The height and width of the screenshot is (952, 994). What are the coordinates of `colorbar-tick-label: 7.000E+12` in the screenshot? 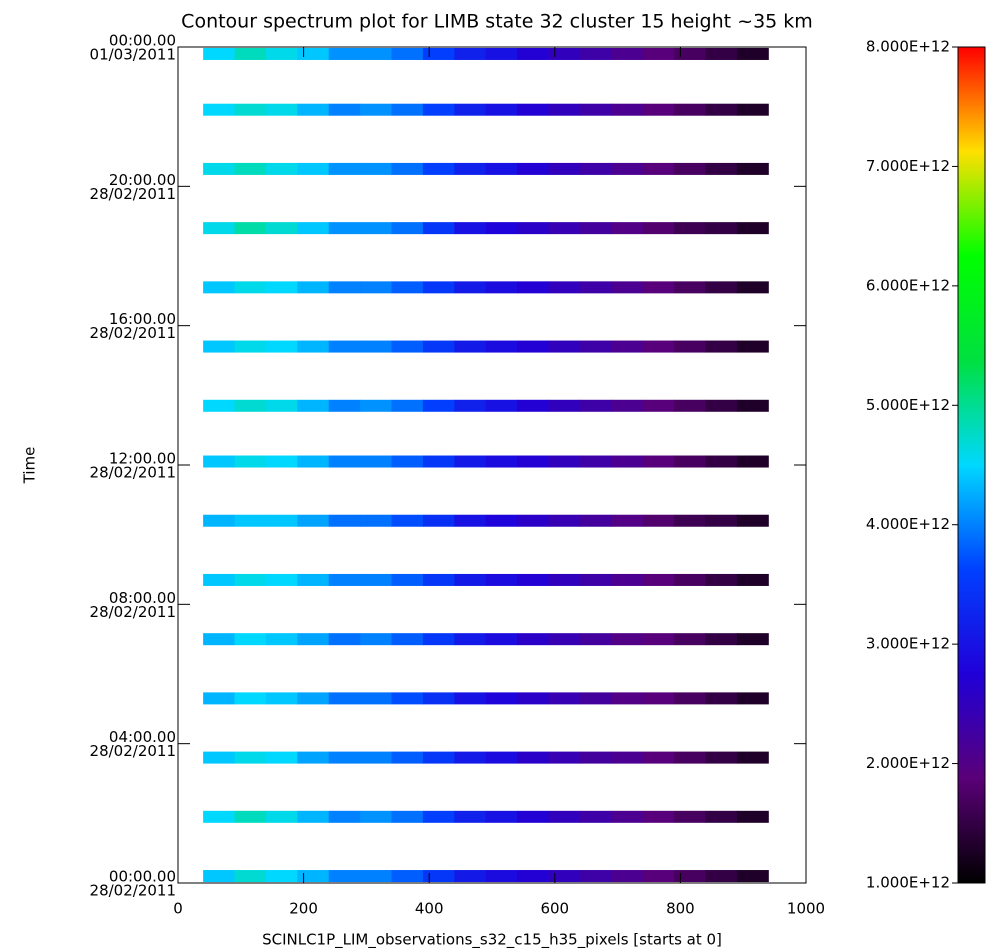 It's located at (908, 166).